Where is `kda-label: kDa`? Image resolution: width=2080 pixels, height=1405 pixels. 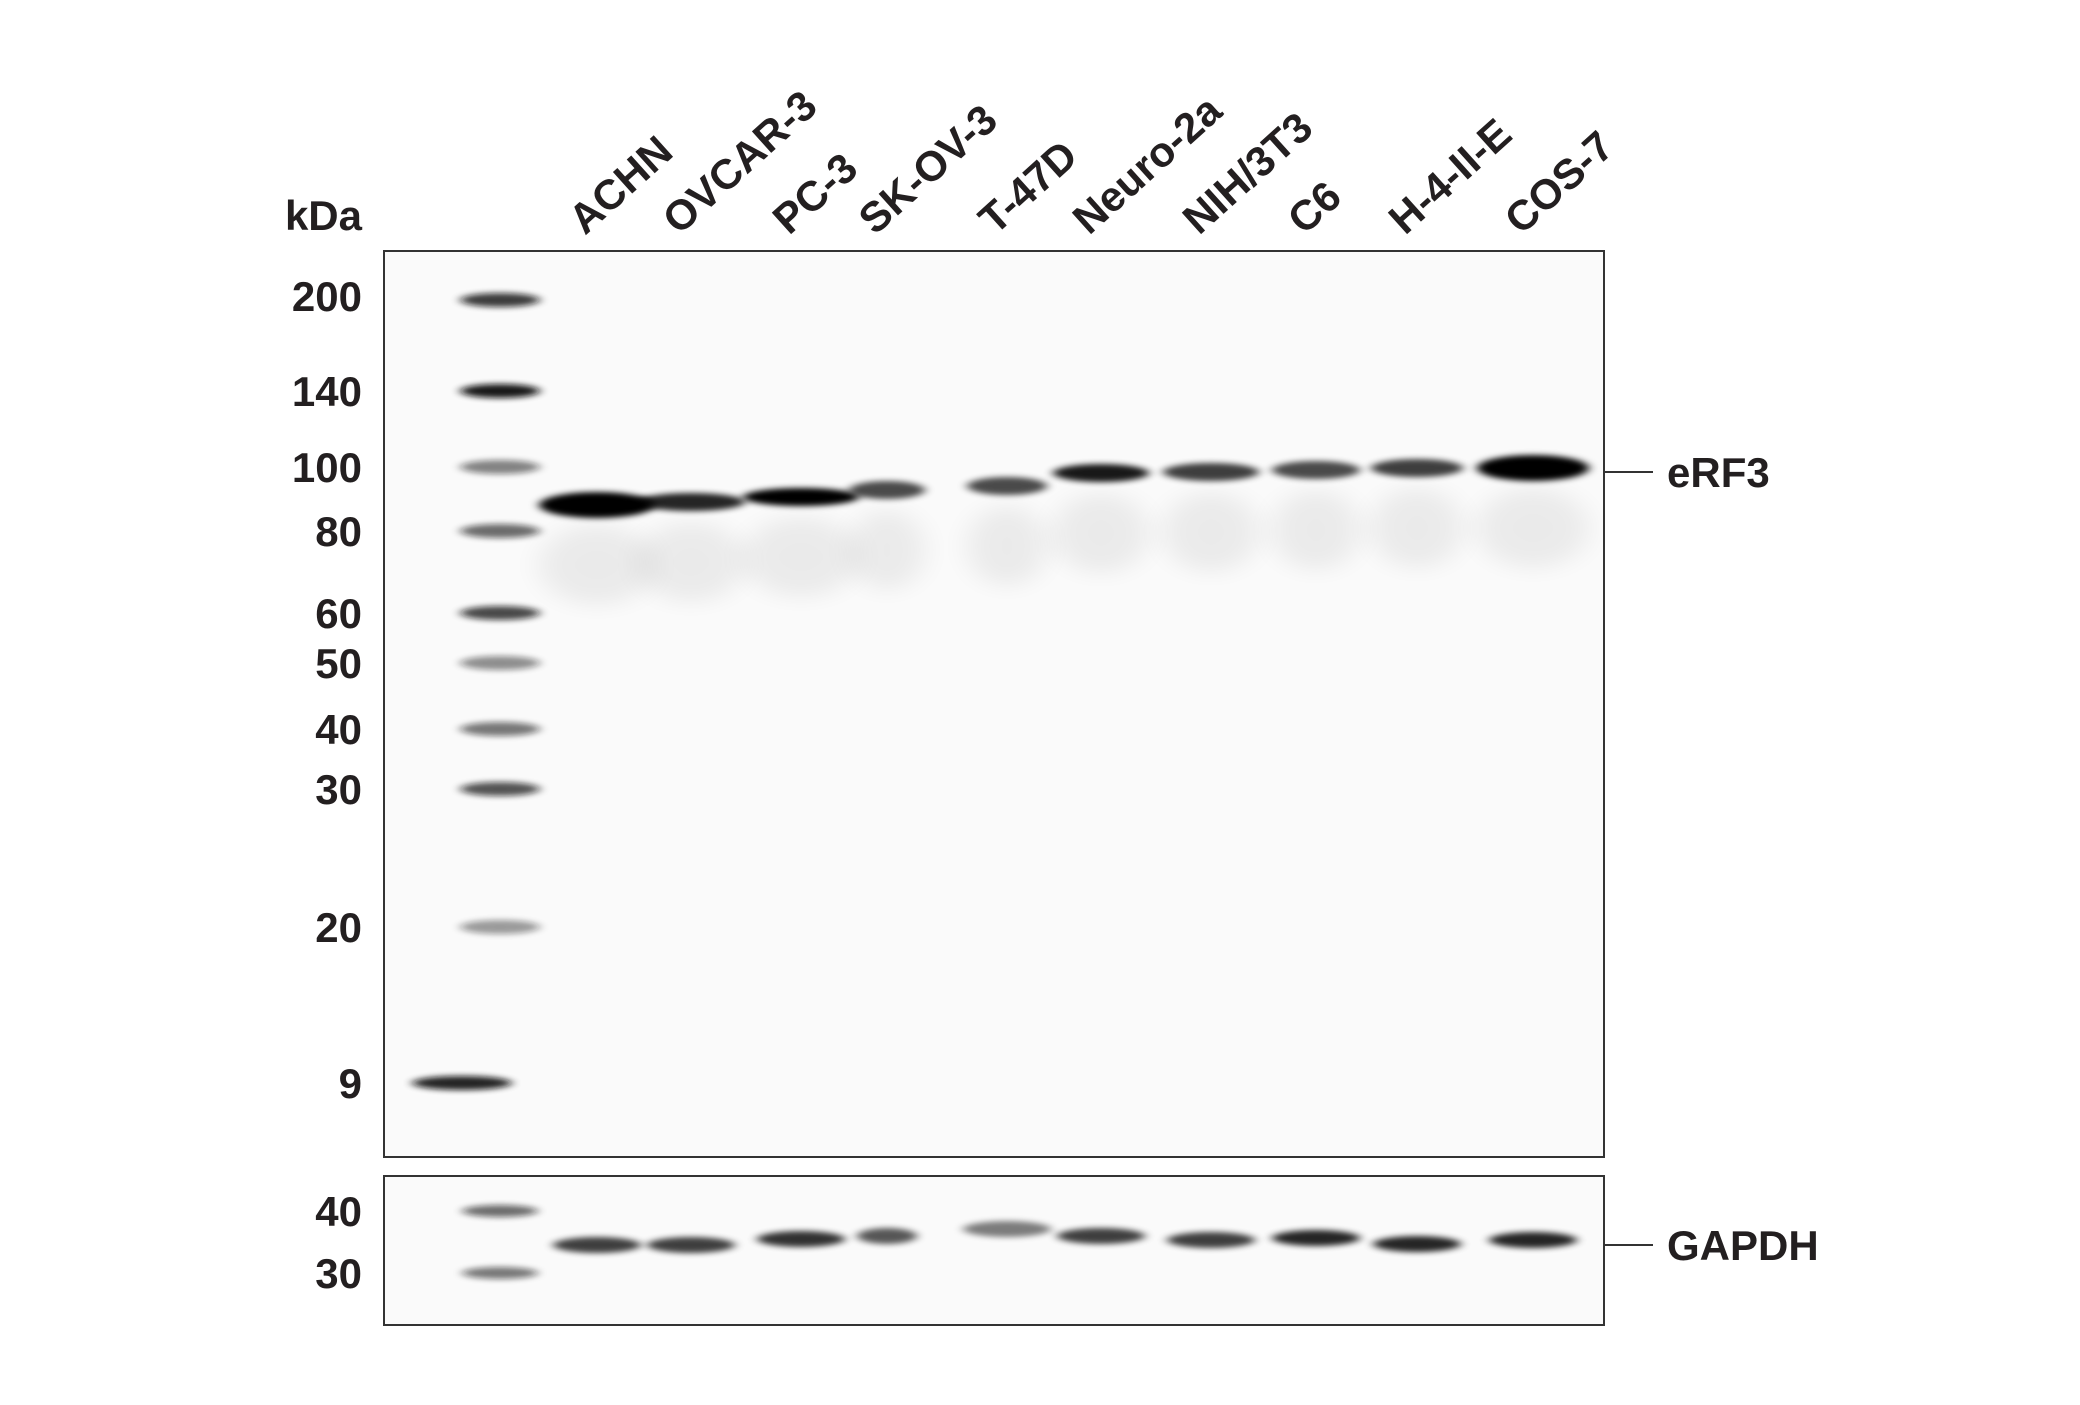
kda-label: kDa is located at coordinates (324, 215).